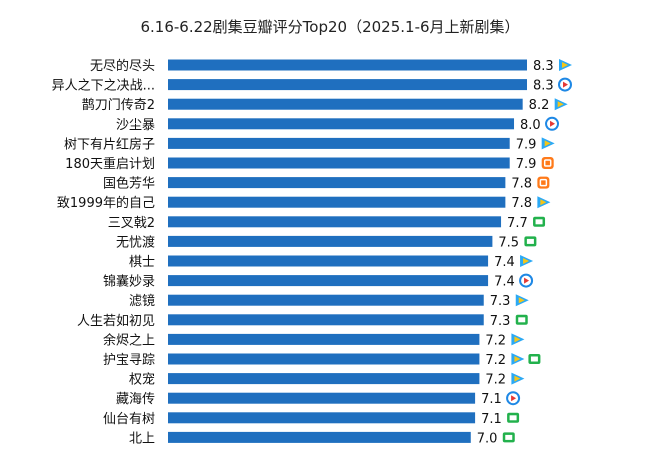  I want to click on category-label: 无忧渡, so click(135, 242).